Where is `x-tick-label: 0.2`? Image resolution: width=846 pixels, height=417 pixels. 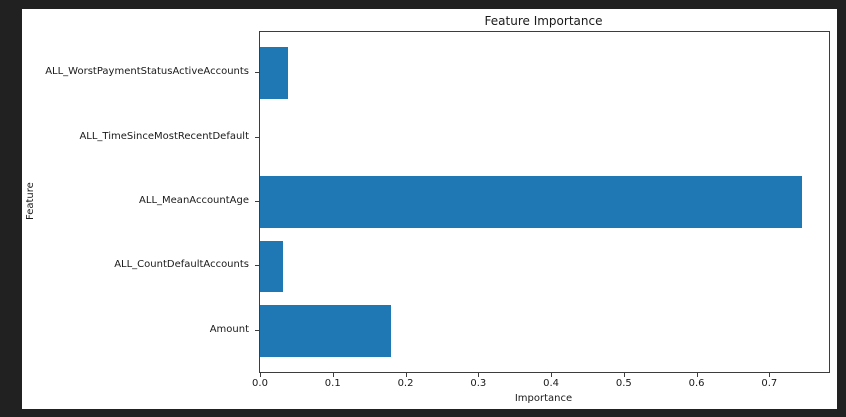
x-tick-label: 0.2 is located at coordinates (405, 383).